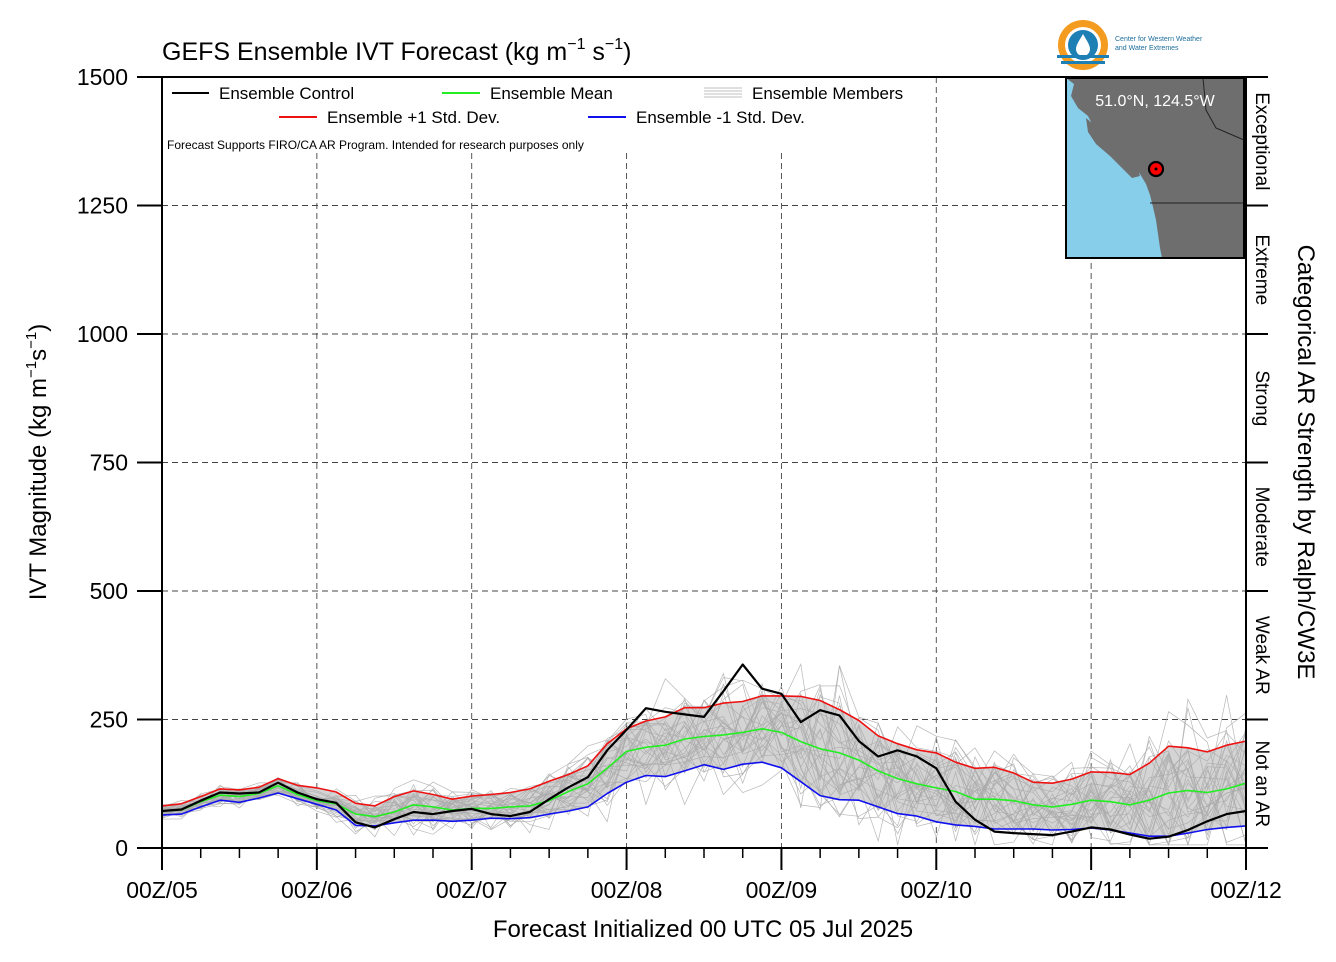 The width and height of the screenshot is (1336, 962). Describe the element at coordinates (102, 334) in the screenshot. I see `y-tick-label: 1000` at that location.